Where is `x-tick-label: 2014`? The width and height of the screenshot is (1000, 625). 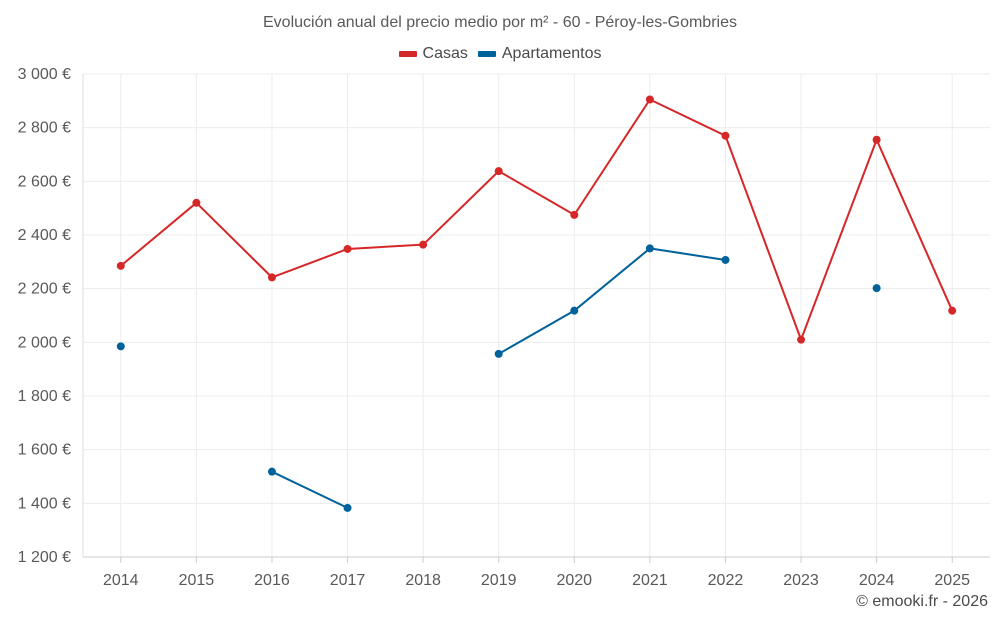 x-tick-label: 2014 is located at coordinates (121, 580).